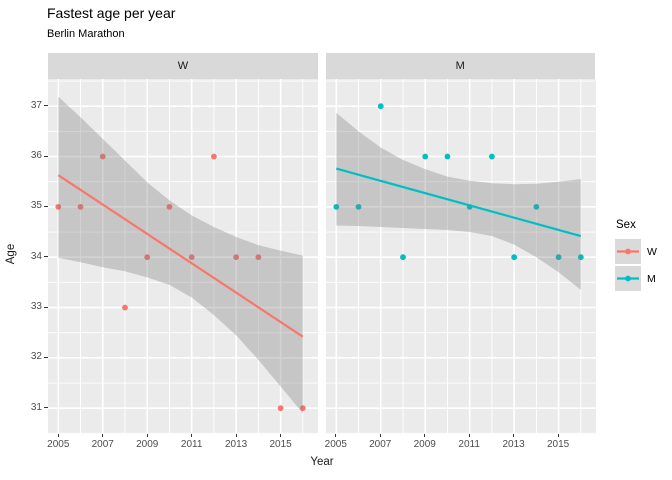 This screenshot has height=480, width=672. I want to click on legend-key-w-icon, so click(628, 251).